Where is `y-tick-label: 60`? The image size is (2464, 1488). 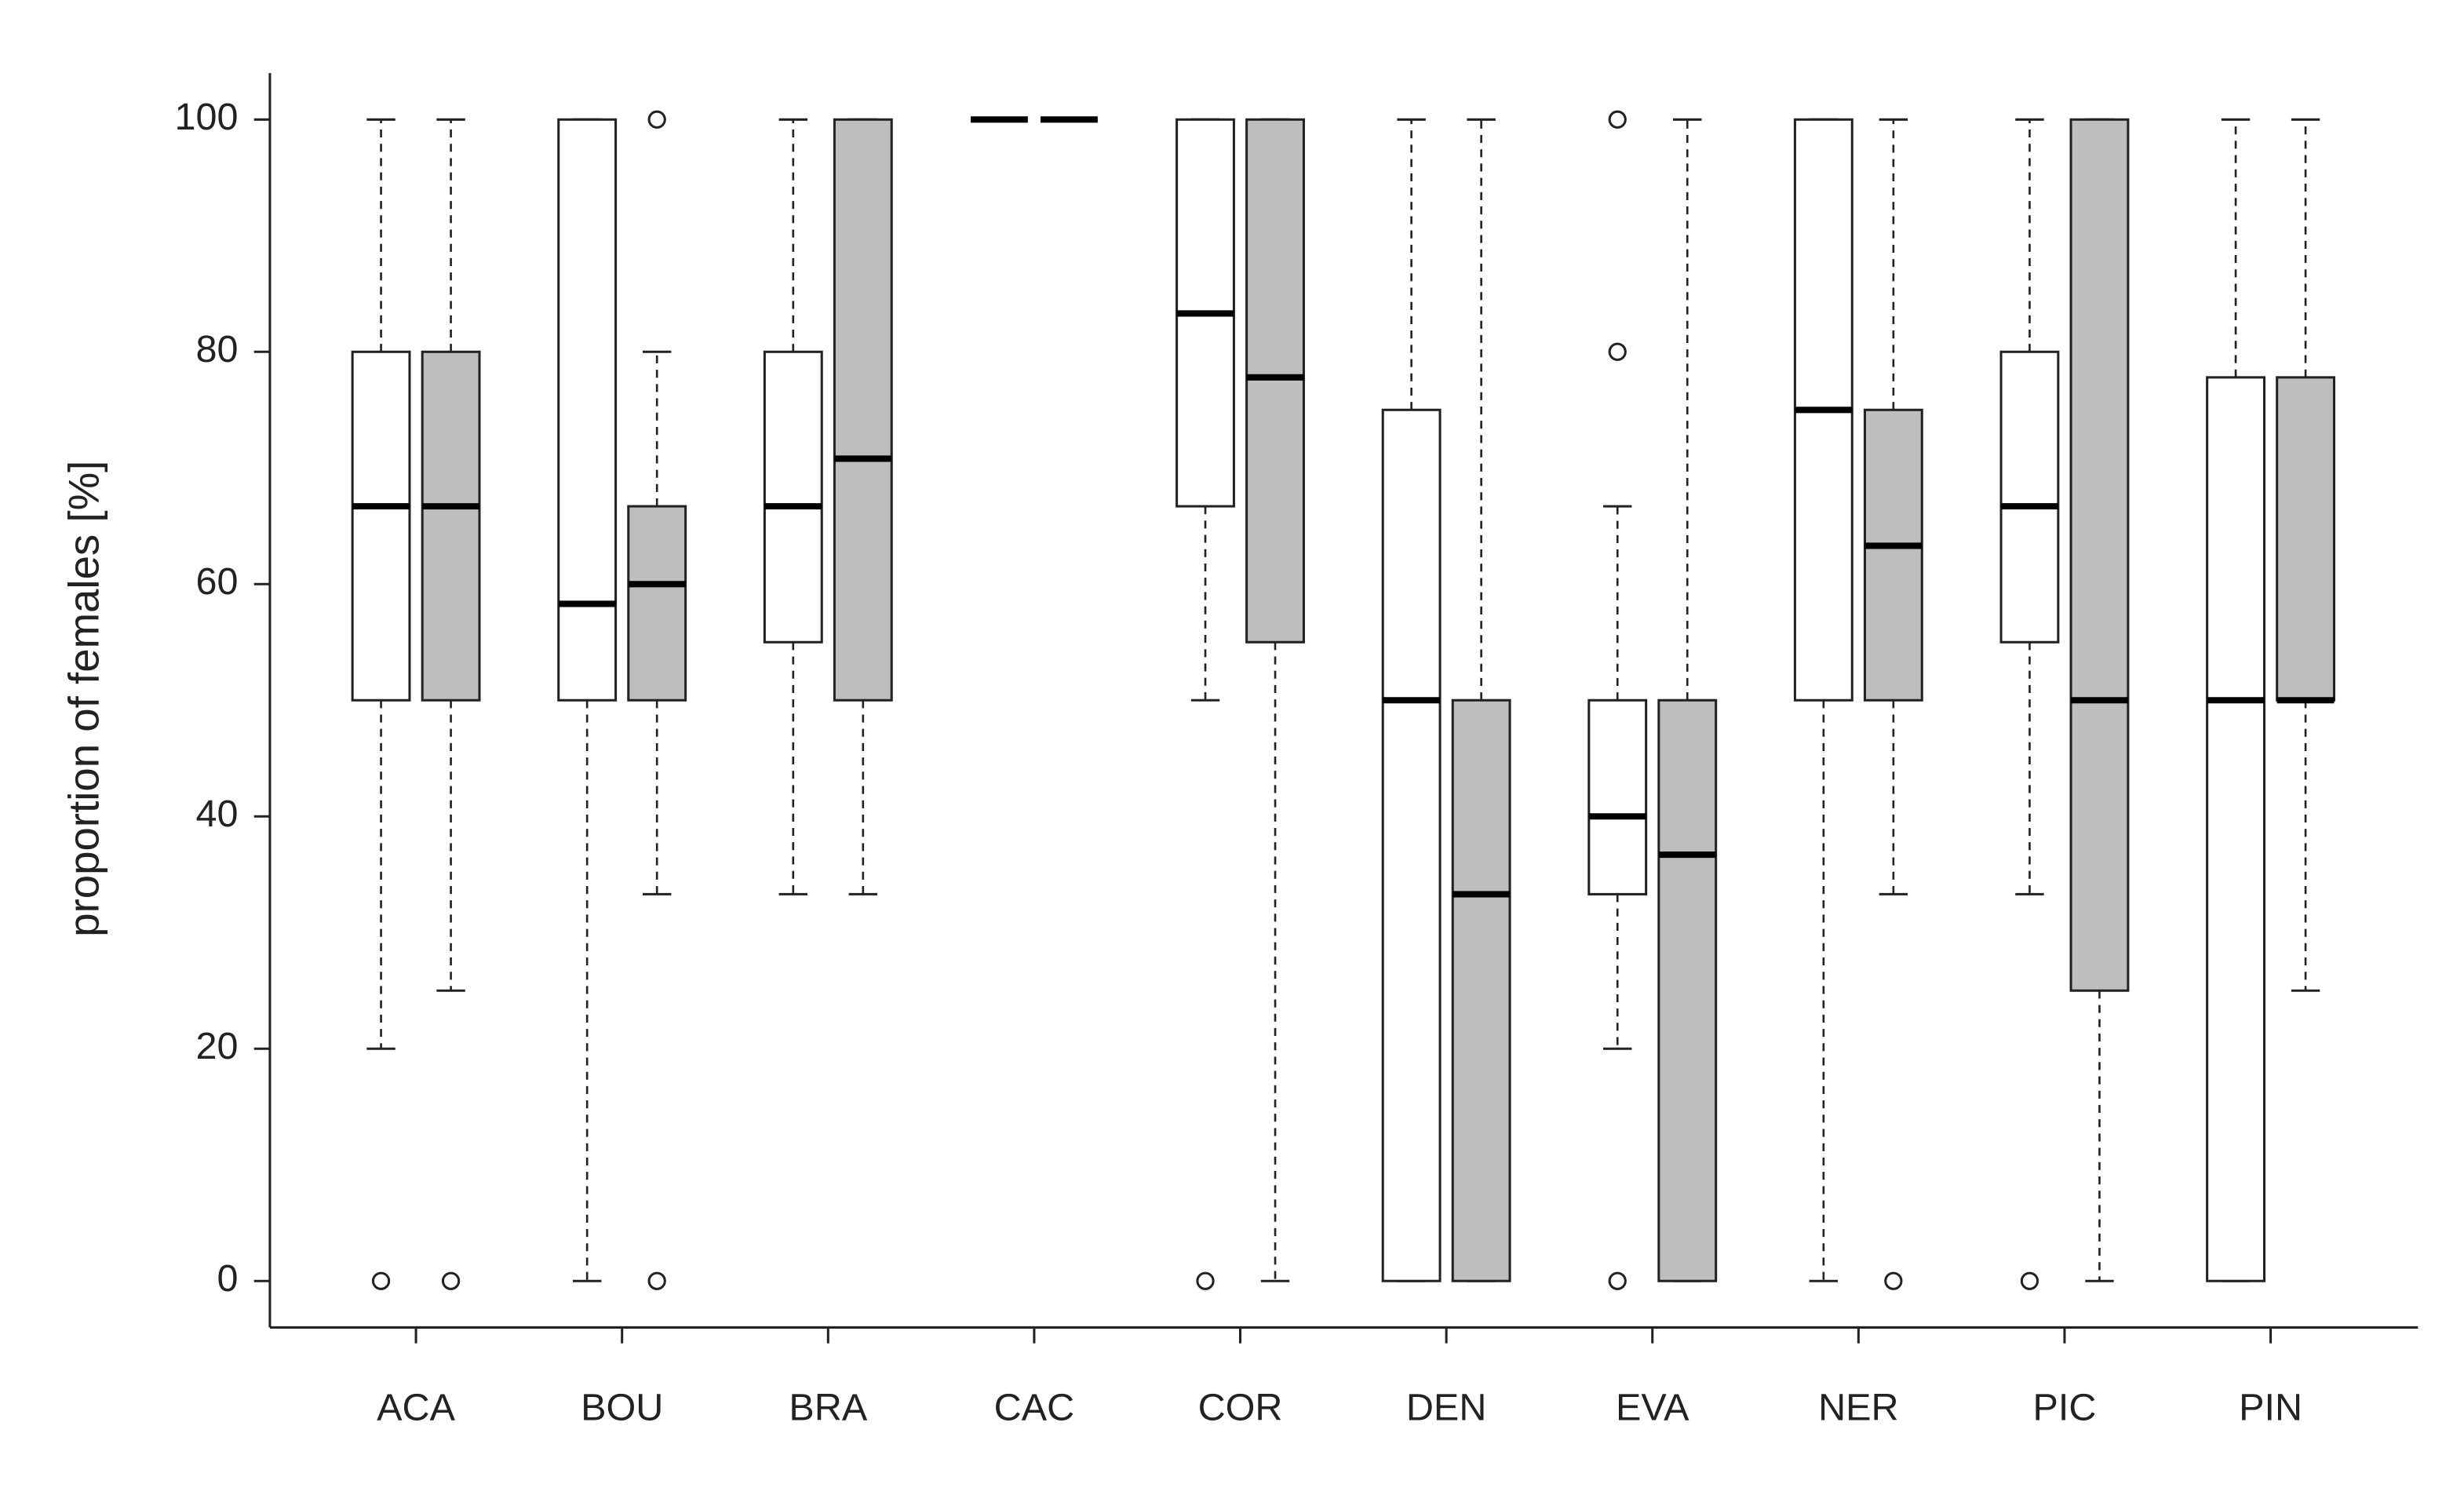 y-tick-label: 60 is located at coordinates (216, 581).